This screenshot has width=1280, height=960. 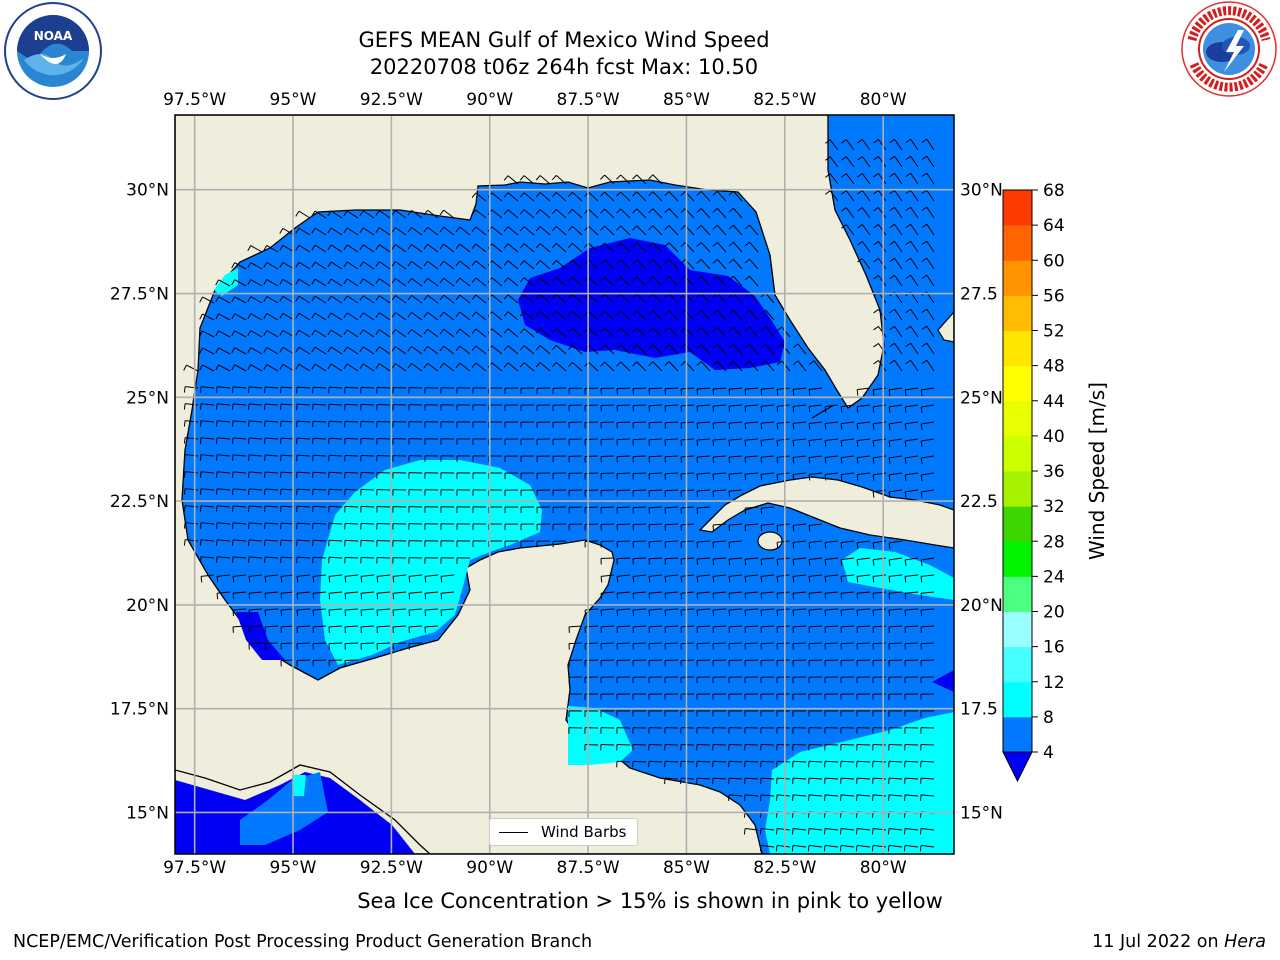 I want to click on footer-date-text: 11 Jul 2022 on, so click(x=1158, y=942).